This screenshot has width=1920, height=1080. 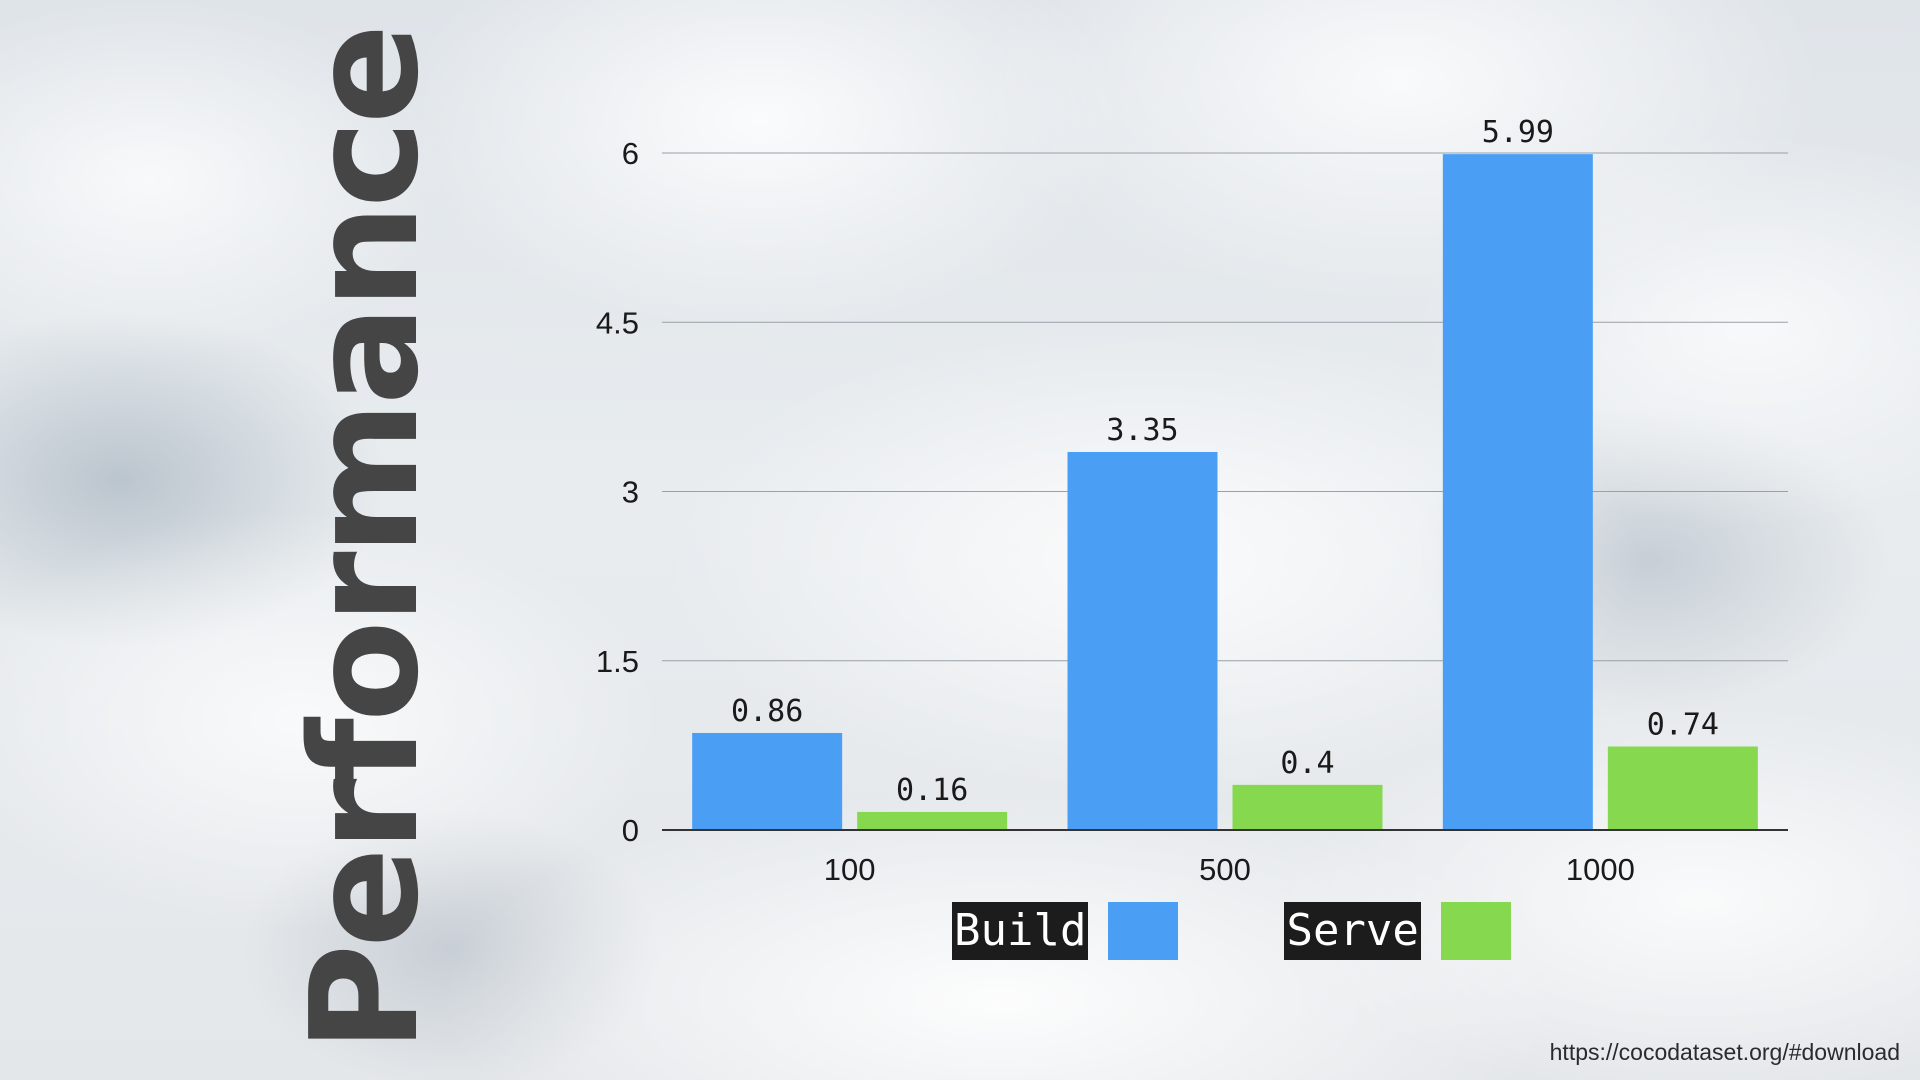 What do you see at coordinates (617, 322) in the screenshot?
I see `y-tick-label: 4.5` at bounding box center [617, 322].